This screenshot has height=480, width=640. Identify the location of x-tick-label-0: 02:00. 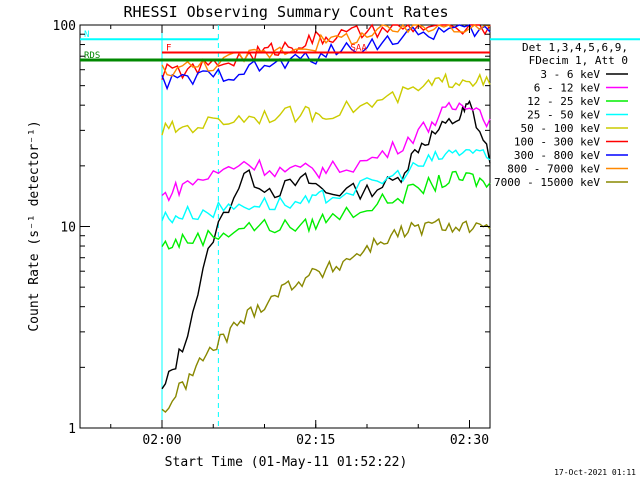
(161, 440).